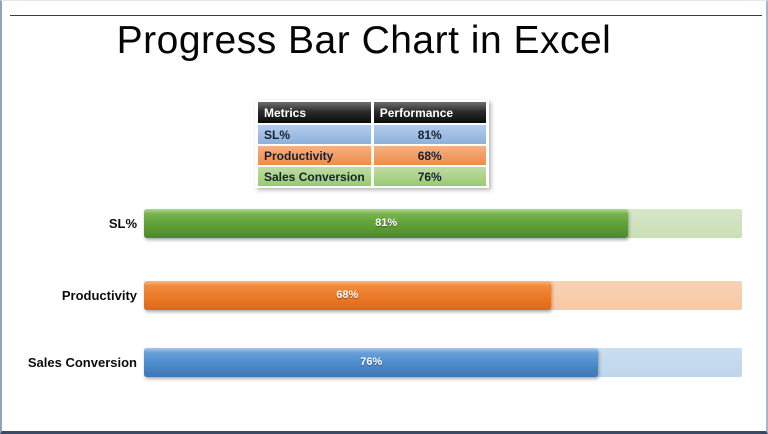  I want to click on table-row: Productivity 68%, so click(372, 155).